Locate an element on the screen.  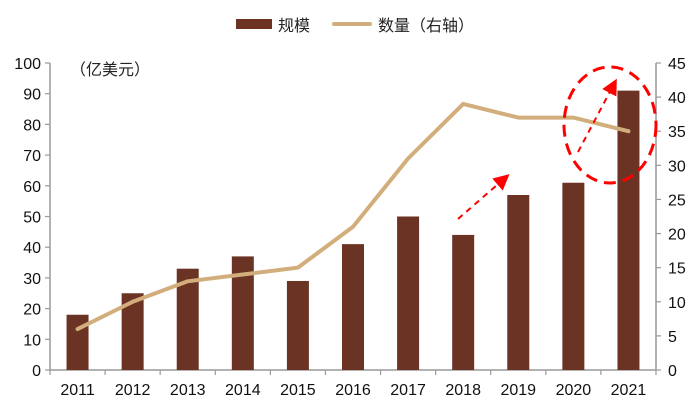
right-axis-tick-label: 10 is located at coordinates (677, 303).